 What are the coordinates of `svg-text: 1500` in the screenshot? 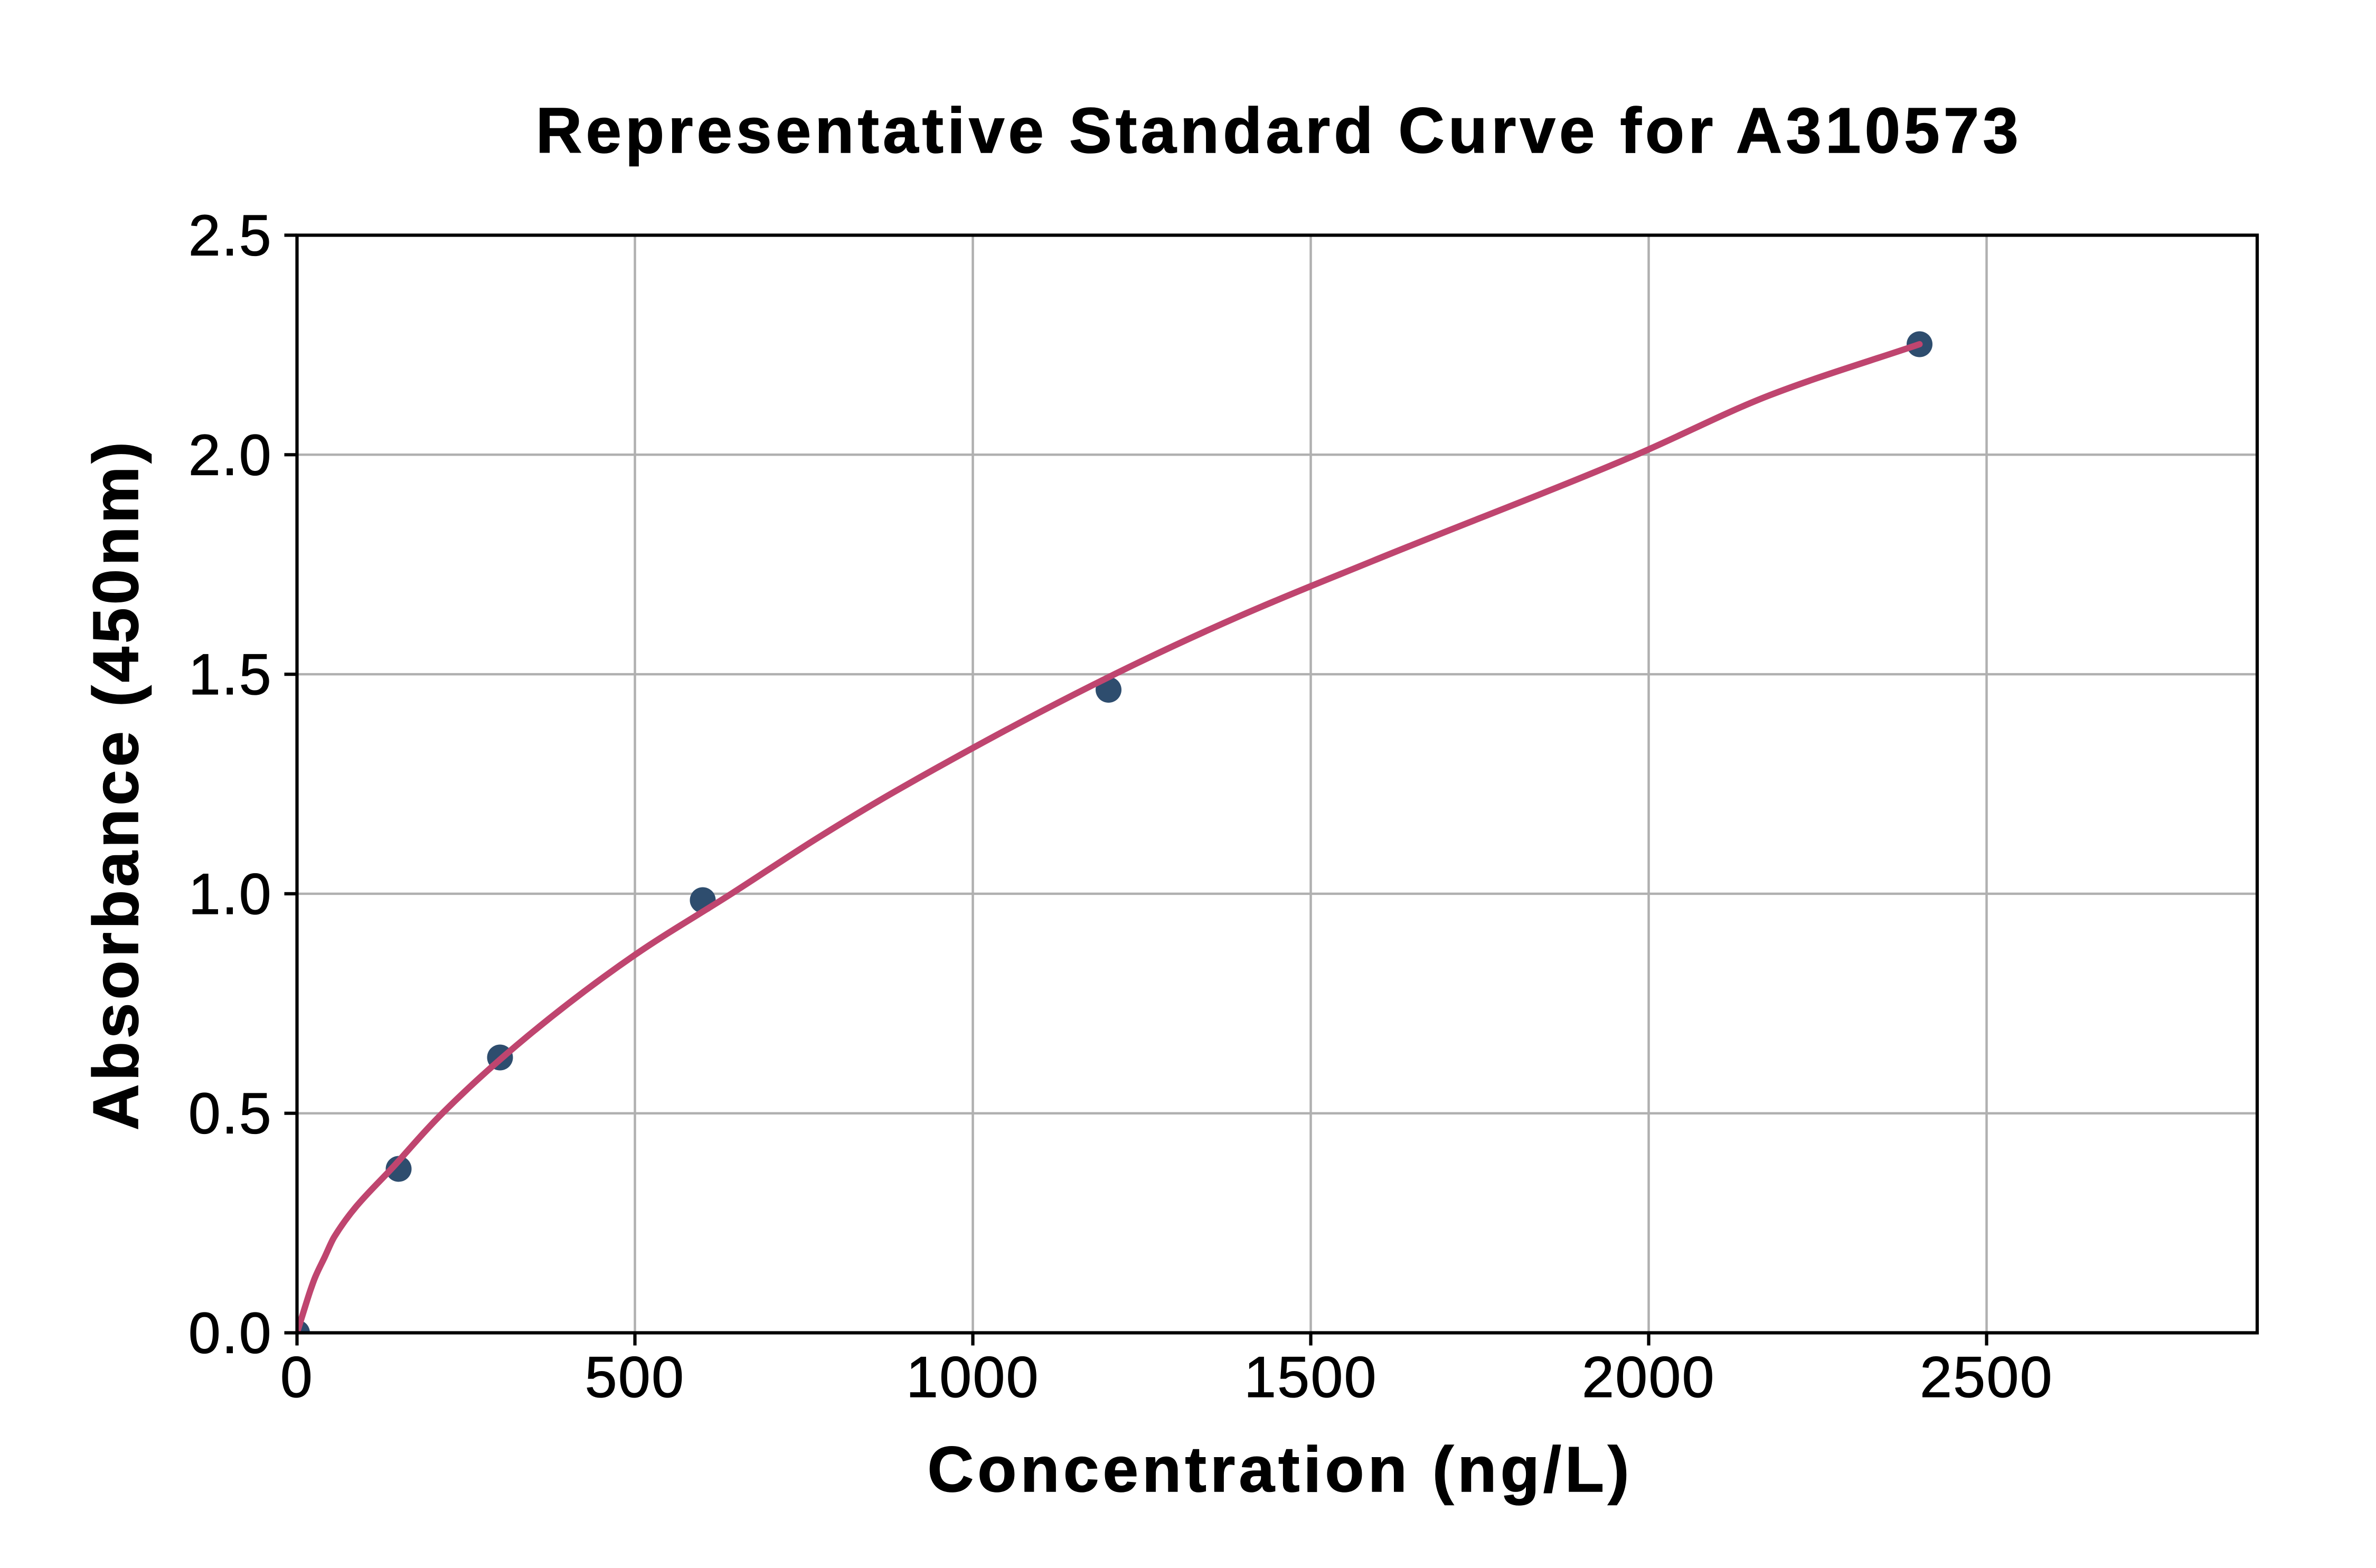 It's located at (1311, 1377).